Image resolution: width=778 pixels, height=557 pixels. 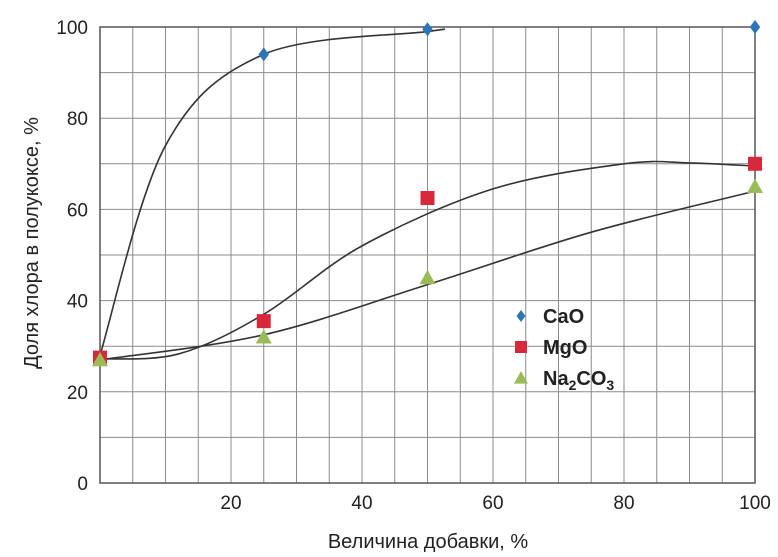 What do you see at coordinates (755, 503) in the screenshot?
I see `x-tick-label: 100` at bounding box center [755, 503].